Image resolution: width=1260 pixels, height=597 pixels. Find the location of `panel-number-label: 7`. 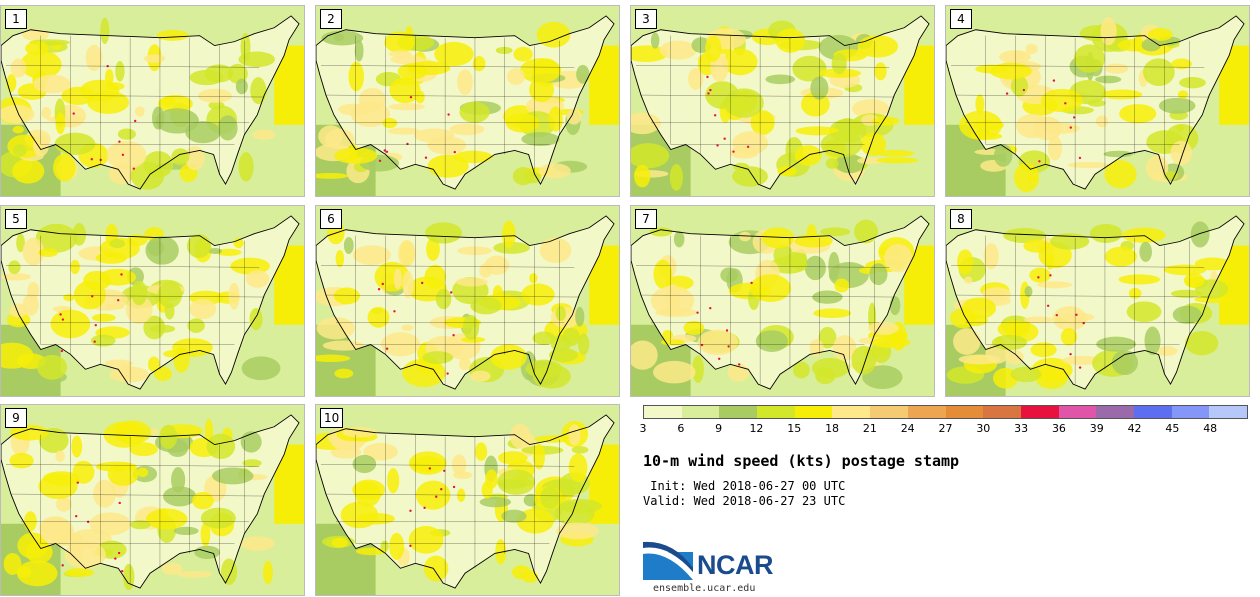

panel-number-label: 7 is located at coordinates (646, 219).